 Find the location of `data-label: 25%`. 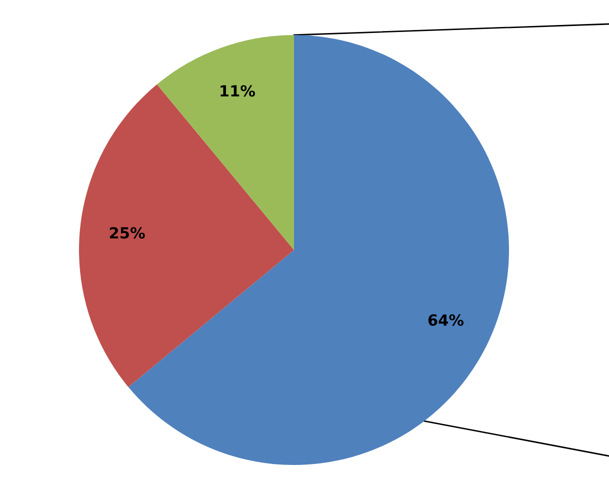

data-label: 25% is located at coordinates (127, 233).